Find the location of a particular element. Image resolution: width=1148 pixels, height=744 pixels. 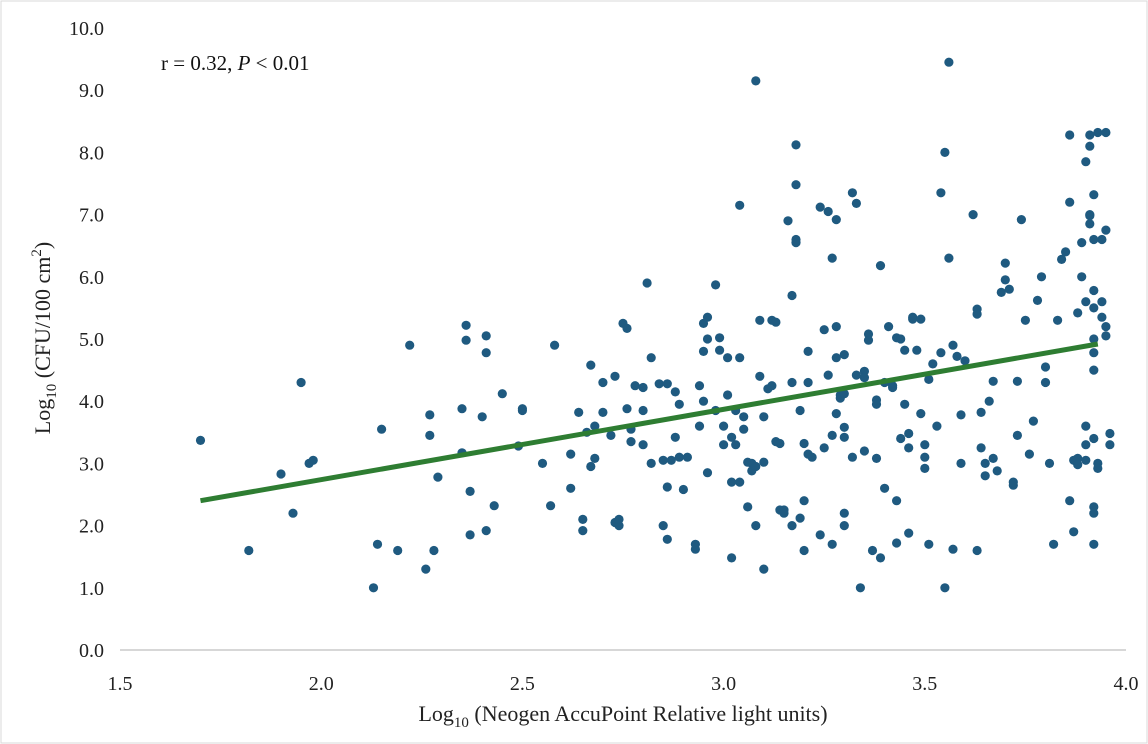

y-tick-label: 6.0 is located at coordinates (91, 278).